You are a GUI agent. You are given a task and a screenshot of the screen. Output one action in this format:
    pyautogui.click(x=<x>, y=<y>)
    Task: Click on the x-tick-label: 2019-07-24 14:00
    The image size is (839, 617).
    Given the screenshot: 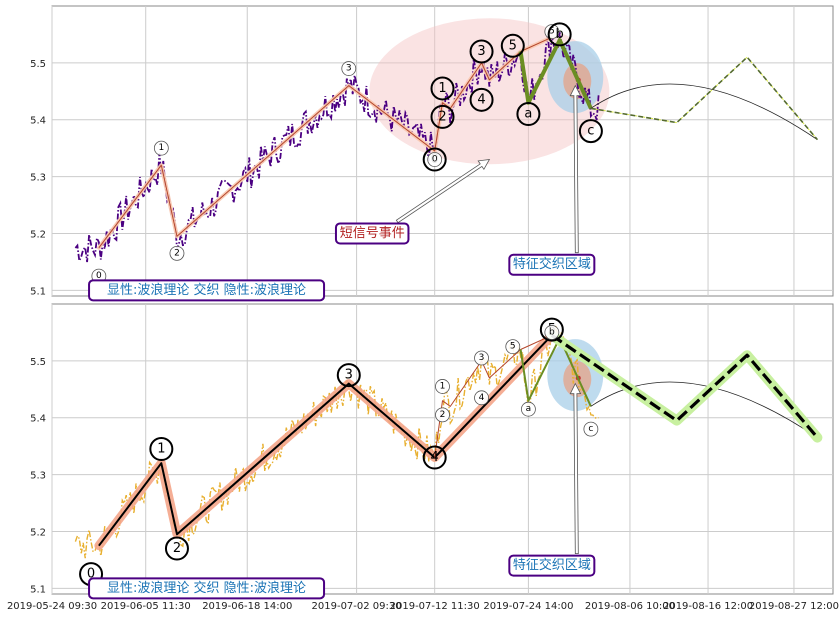 What is the action you would take?
    pyautogui.click(x=528, y=606)
    